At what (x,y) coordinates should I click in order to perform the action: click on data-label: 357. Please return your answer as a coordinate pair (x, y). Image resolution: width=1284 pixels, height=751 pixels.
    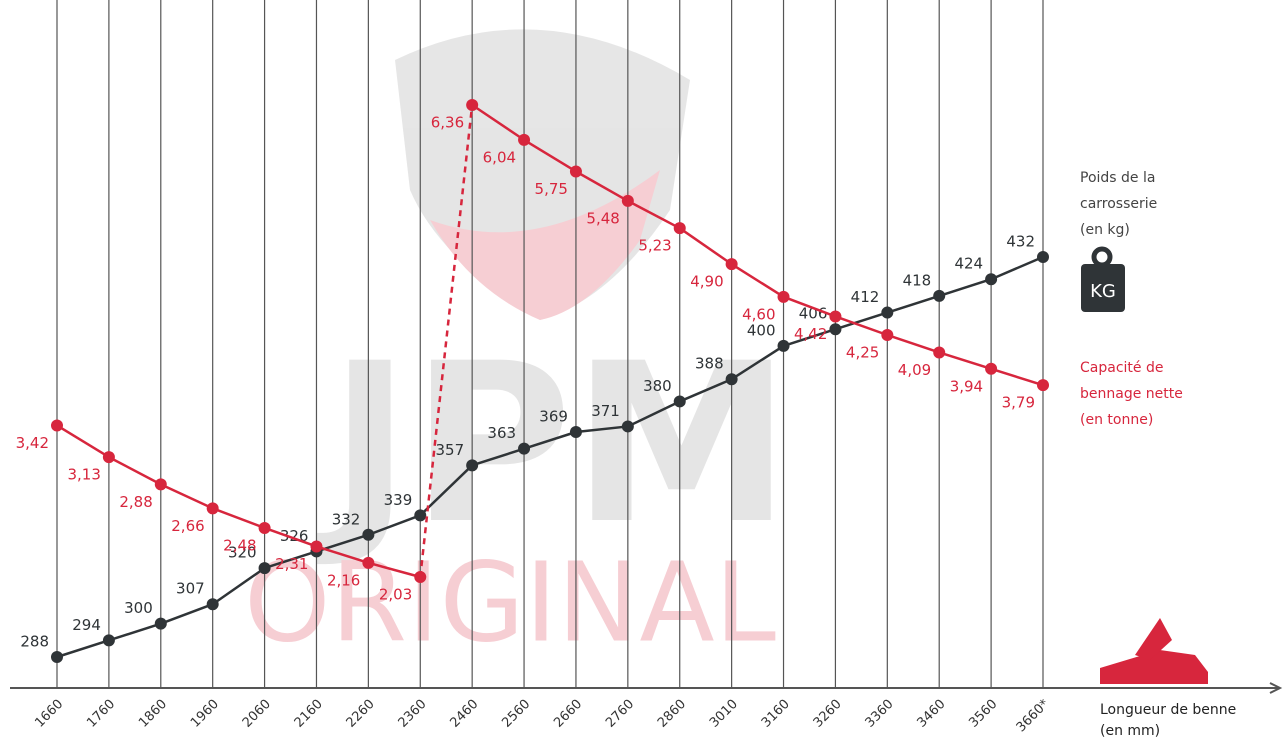
    Looking at the image, I should click on (450, 450).